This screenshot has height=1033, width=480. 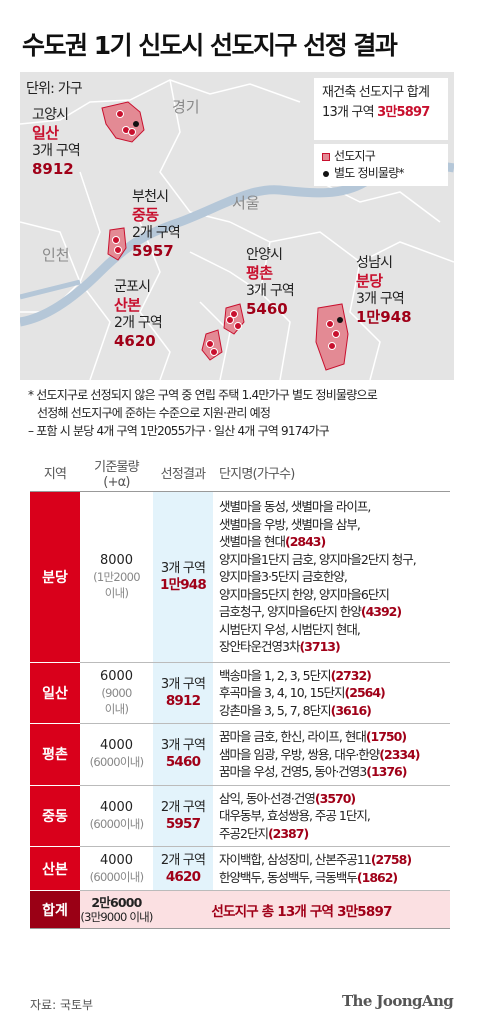 What do you see at coordinates (270, 282) in the screenshot?
I see `city-label-anyang: 안양시 평촌 3개 구역 5460` at bounding box center [270, 282].